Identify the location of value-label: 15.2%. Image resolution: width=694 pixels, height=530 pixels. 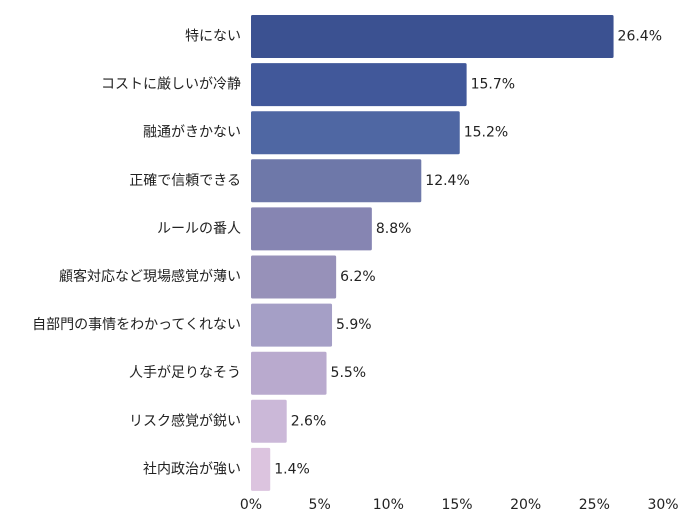
(486, 133).